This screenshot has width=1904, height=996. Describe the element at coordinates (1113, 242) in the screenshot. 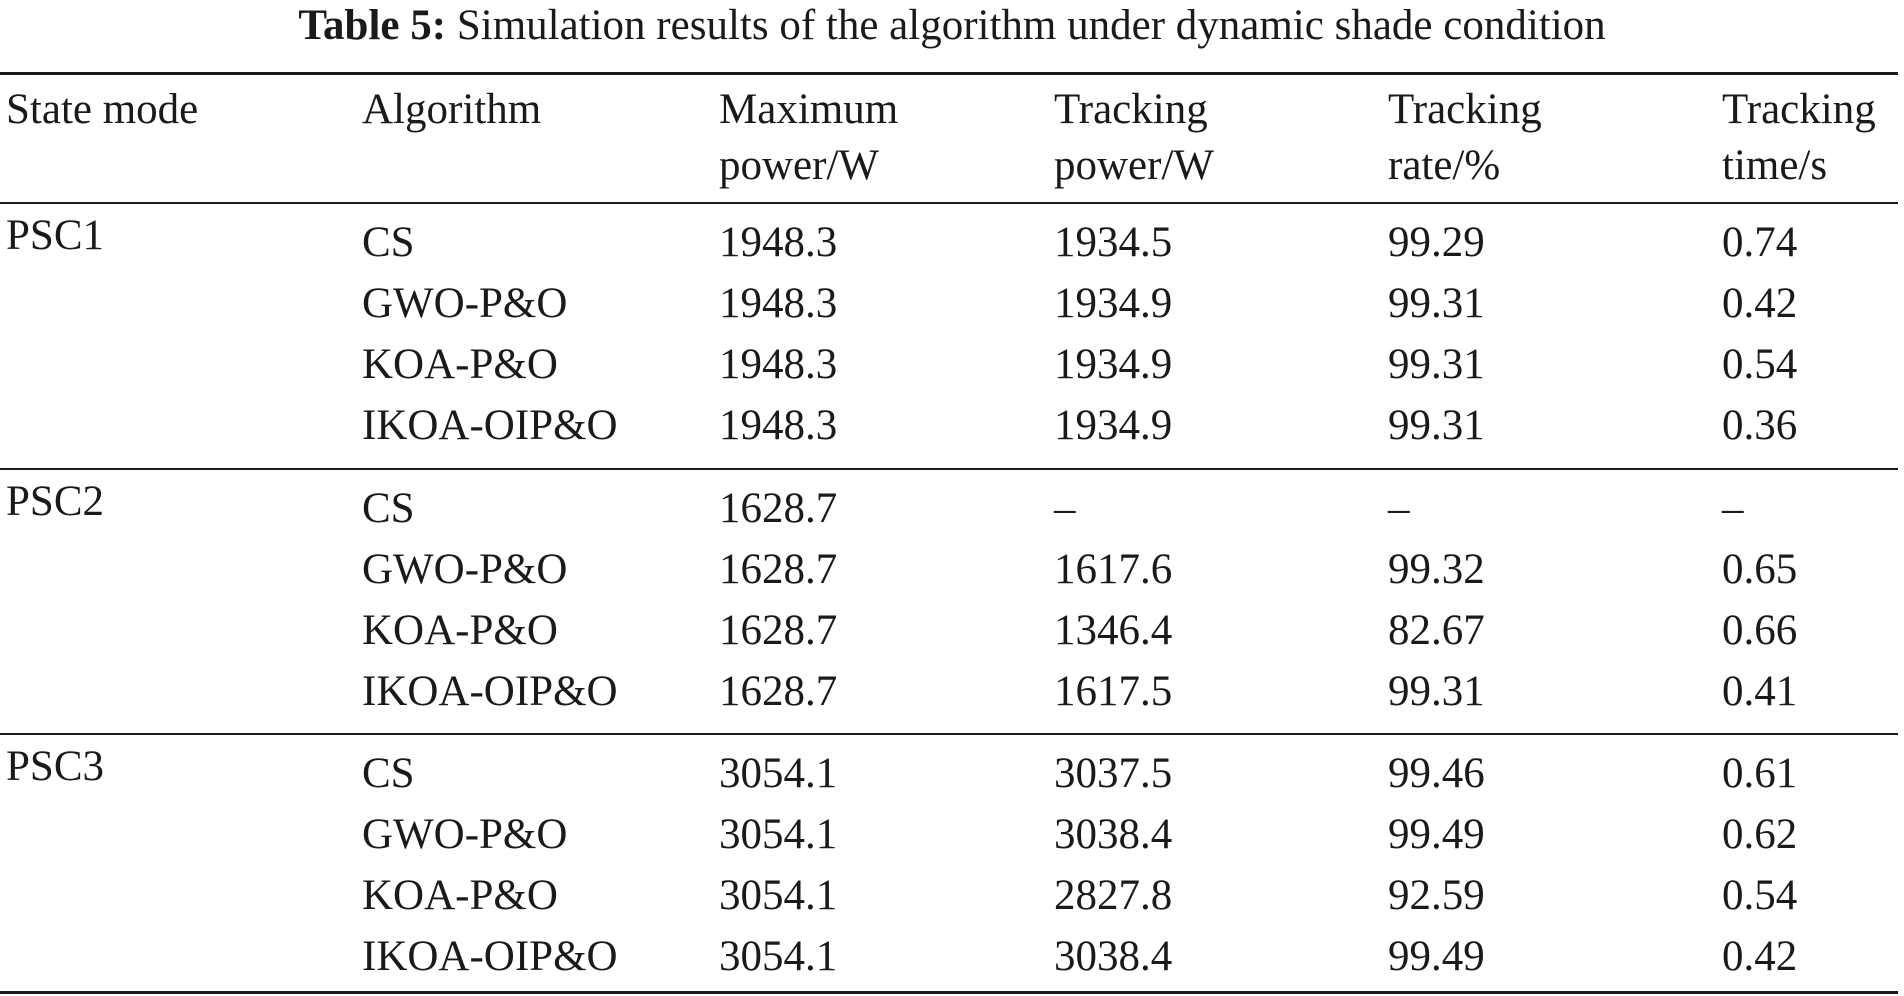

I see `tracking-power-cell: 1934.5` at that location.